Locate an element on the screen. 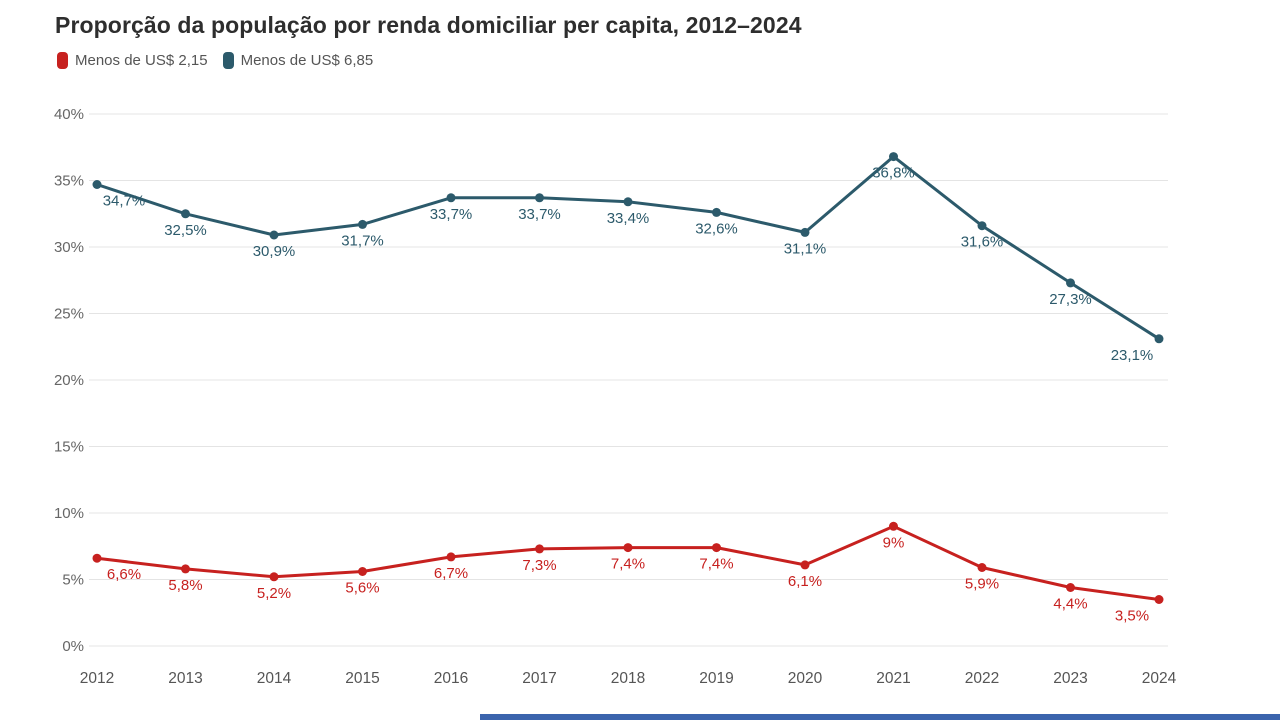 The image size is (1280, 721). y-axis-label: 15% is located at coordinates (69, 447).